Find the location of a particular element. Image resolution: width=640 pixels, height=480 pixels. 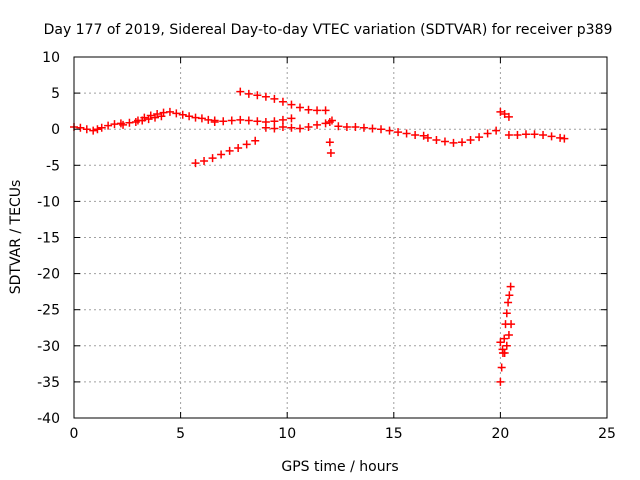

y-tick-label: 10 is located at coordinates (51, 58).